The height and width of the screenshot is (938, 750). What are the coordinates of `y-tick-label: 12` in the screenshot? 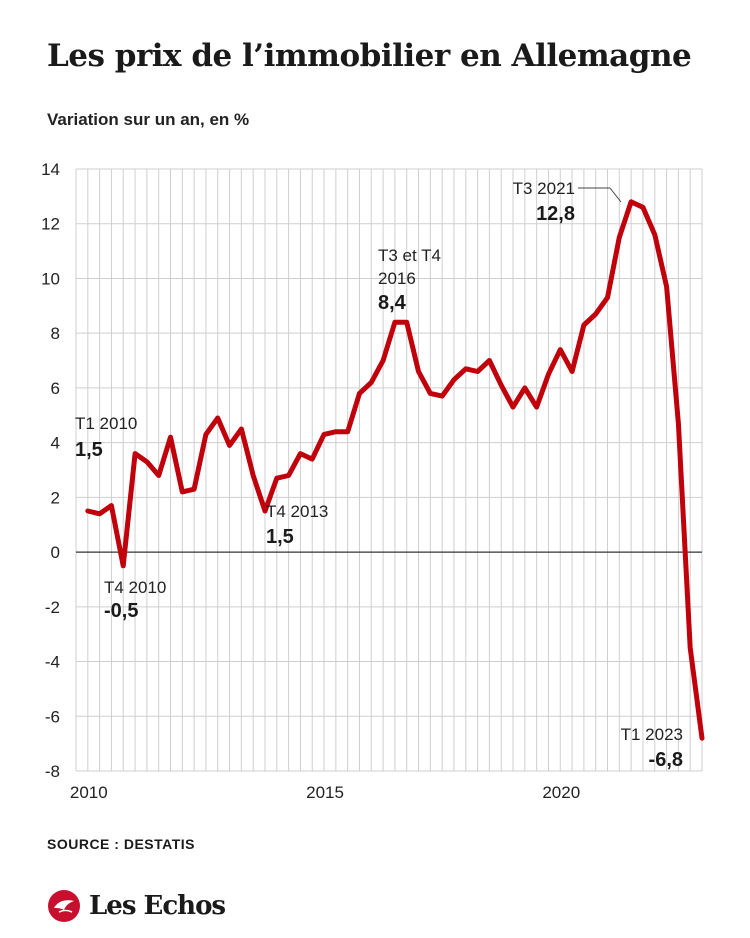 It's located at (50, 224).